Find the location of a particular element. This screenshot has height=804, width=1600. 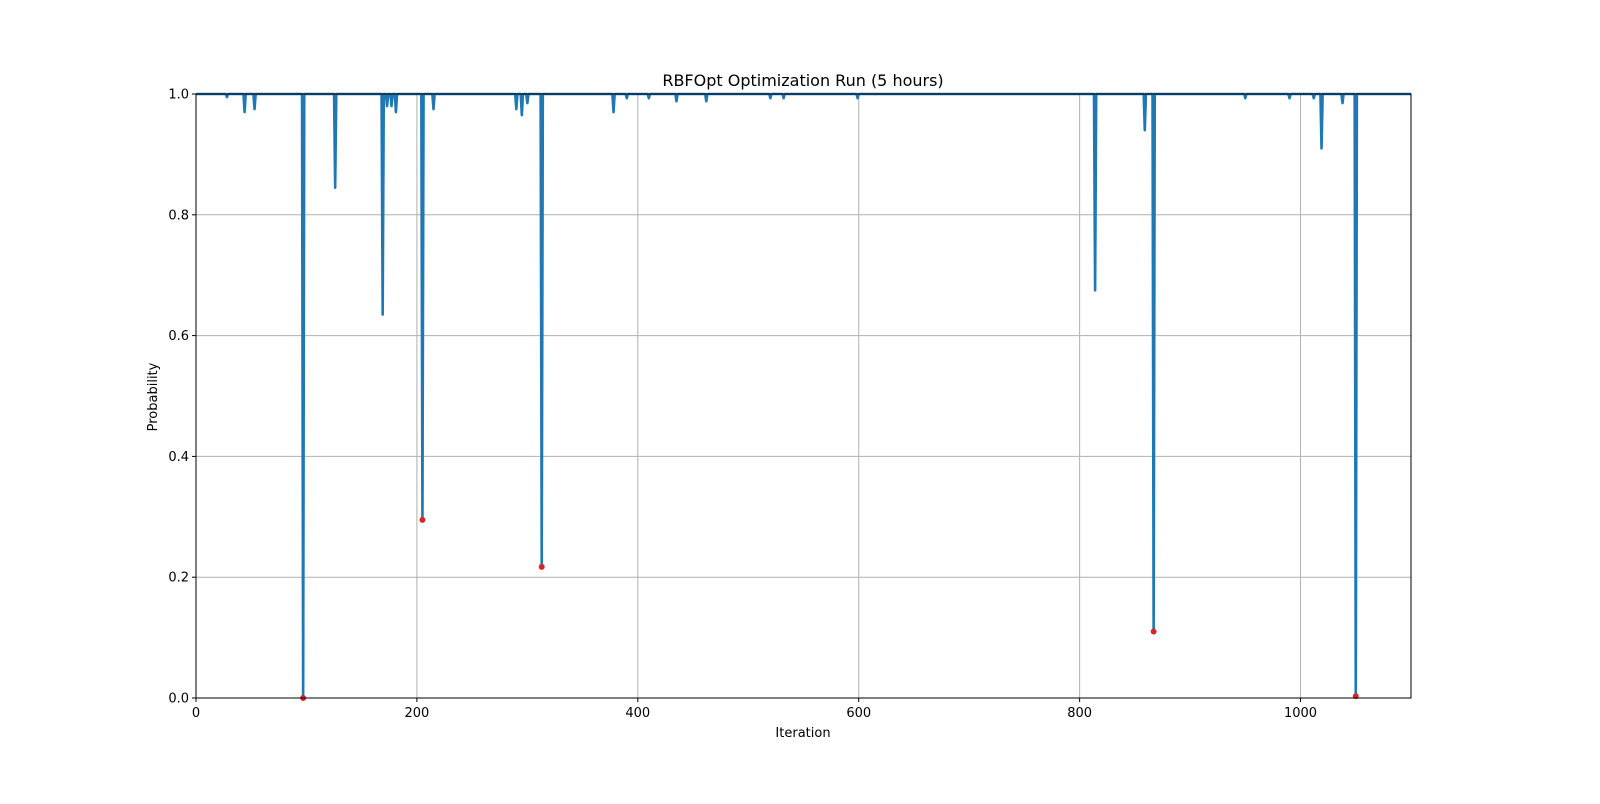

chart-title: RBFOpt Optimization Run (5 hours) is located at coordinates (802, 80).